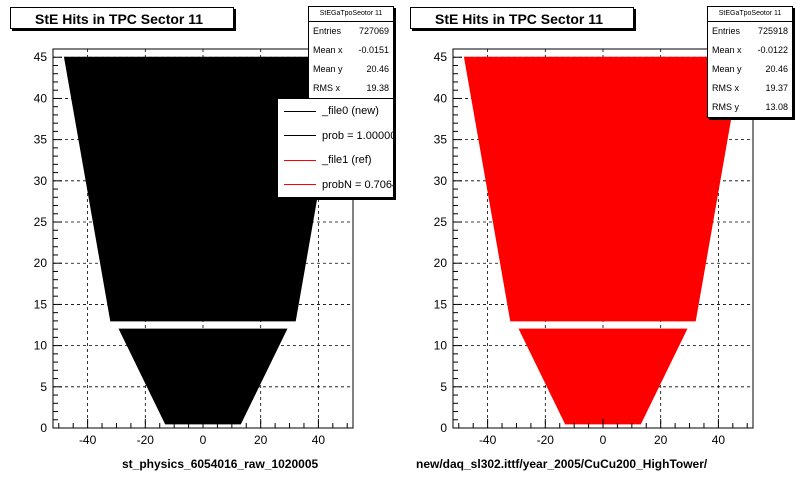 The image size is (800, 480). I want to click on legend-entry: probN = 0.706411, so click(335, 185).